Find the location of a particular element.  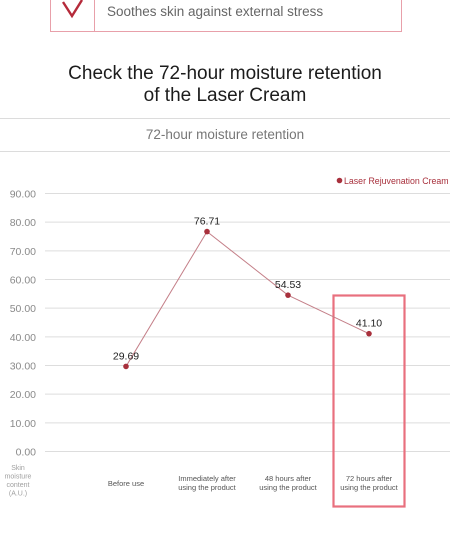

x-category-label: Before use is located at coordinates (126, 483).